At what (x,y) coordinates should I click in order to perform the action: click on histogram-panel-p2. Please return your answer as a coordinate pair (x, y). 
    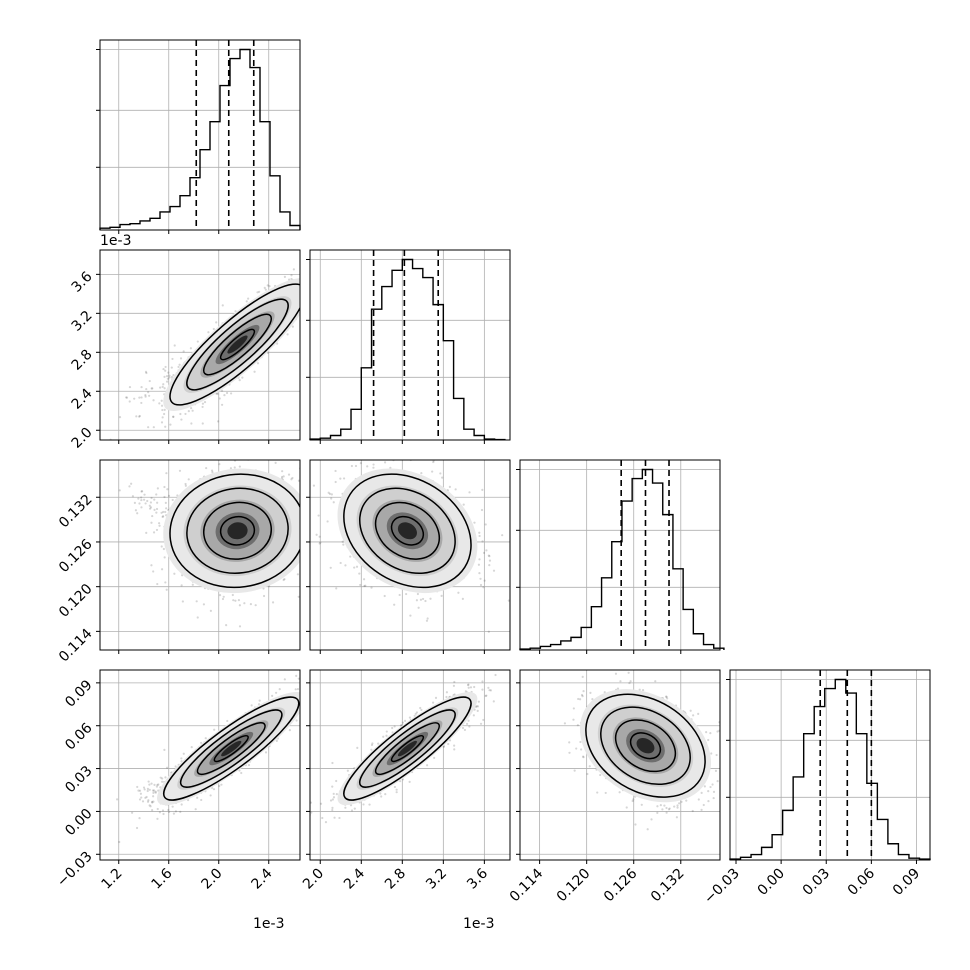
    Looking at the image, I should click on (620, 556).